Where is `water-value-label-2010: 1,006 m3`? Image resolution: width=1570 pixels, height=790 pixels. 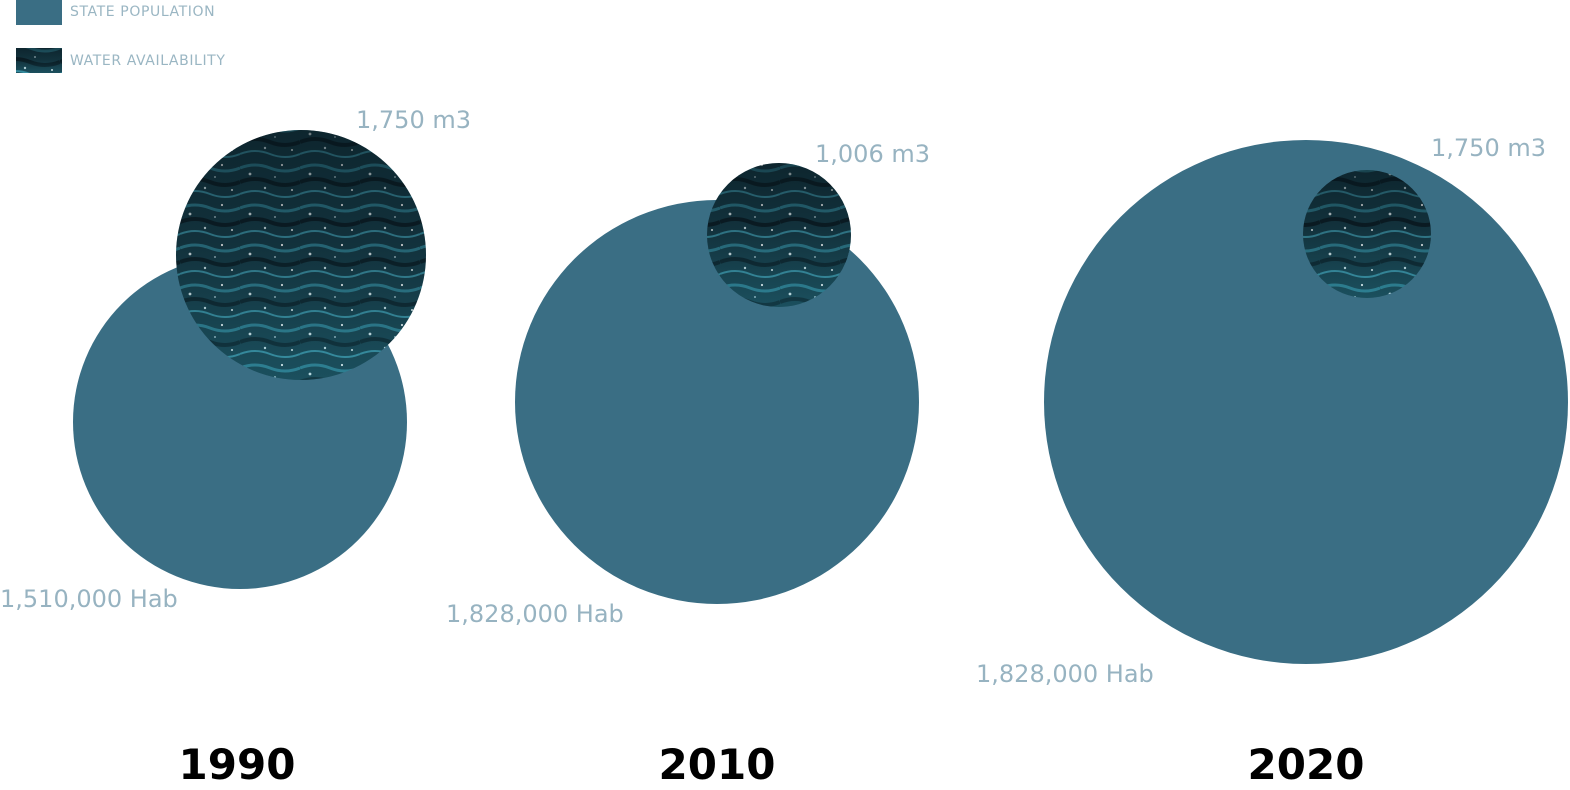 water-value-label-2010: 1,006 m3 is located at coordinates (872, 154).